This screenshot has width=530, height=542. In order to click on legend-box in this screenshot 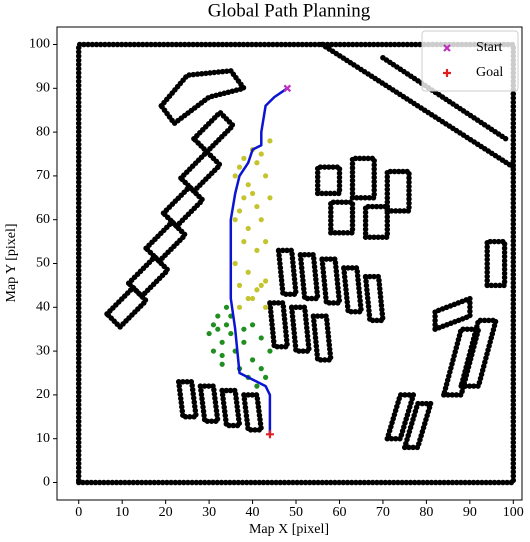, I will do `click(470, 61)`.